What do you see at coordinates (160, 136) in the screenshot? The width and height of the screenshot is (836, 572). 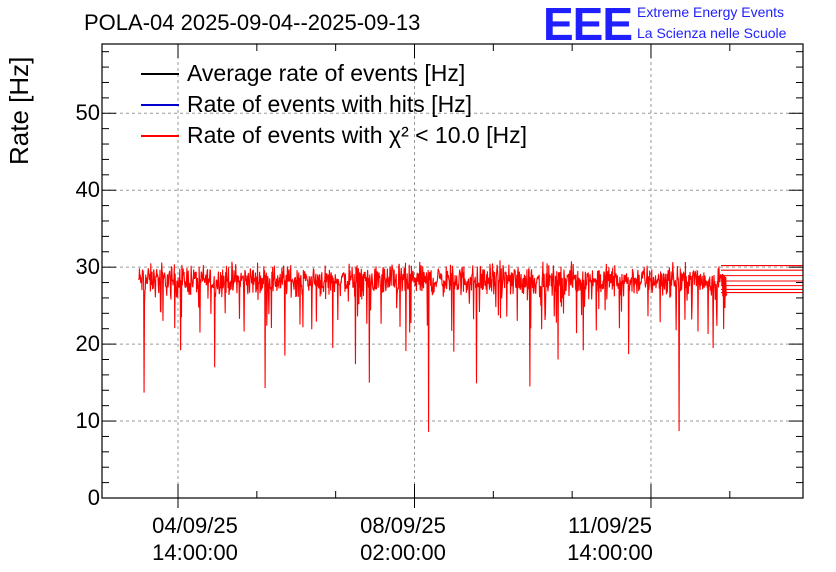 I see `legend-swatch-chi2` at bounding box center [160, 136].